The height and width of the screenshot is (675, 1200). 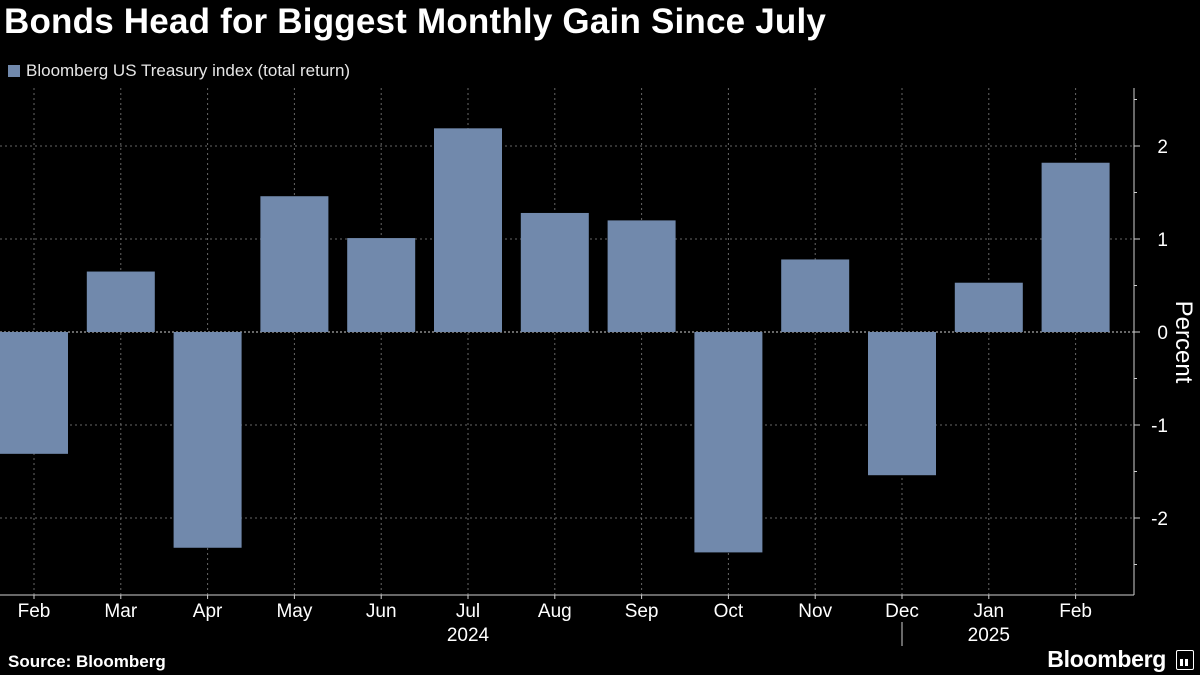 I want to click on y-tick-label: -2, so click(x=1159, y=519).